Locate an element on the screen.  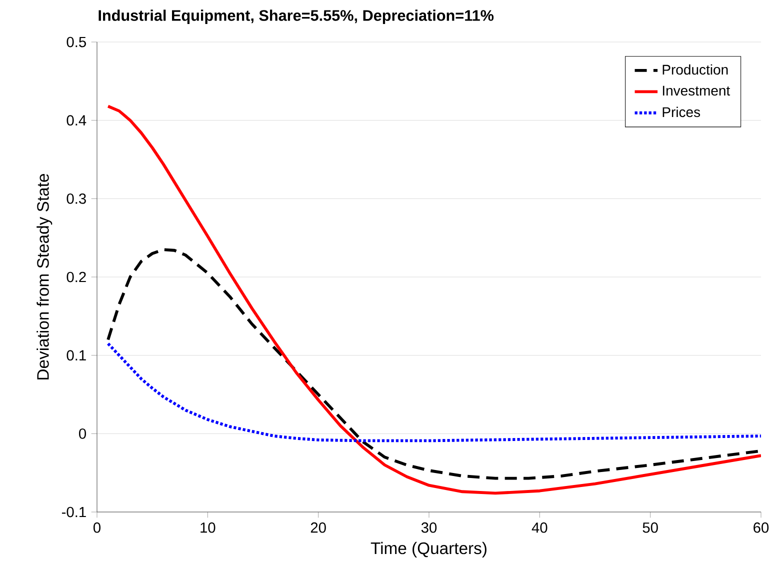
legend-label: Investment is located at coordinates (696, 91).